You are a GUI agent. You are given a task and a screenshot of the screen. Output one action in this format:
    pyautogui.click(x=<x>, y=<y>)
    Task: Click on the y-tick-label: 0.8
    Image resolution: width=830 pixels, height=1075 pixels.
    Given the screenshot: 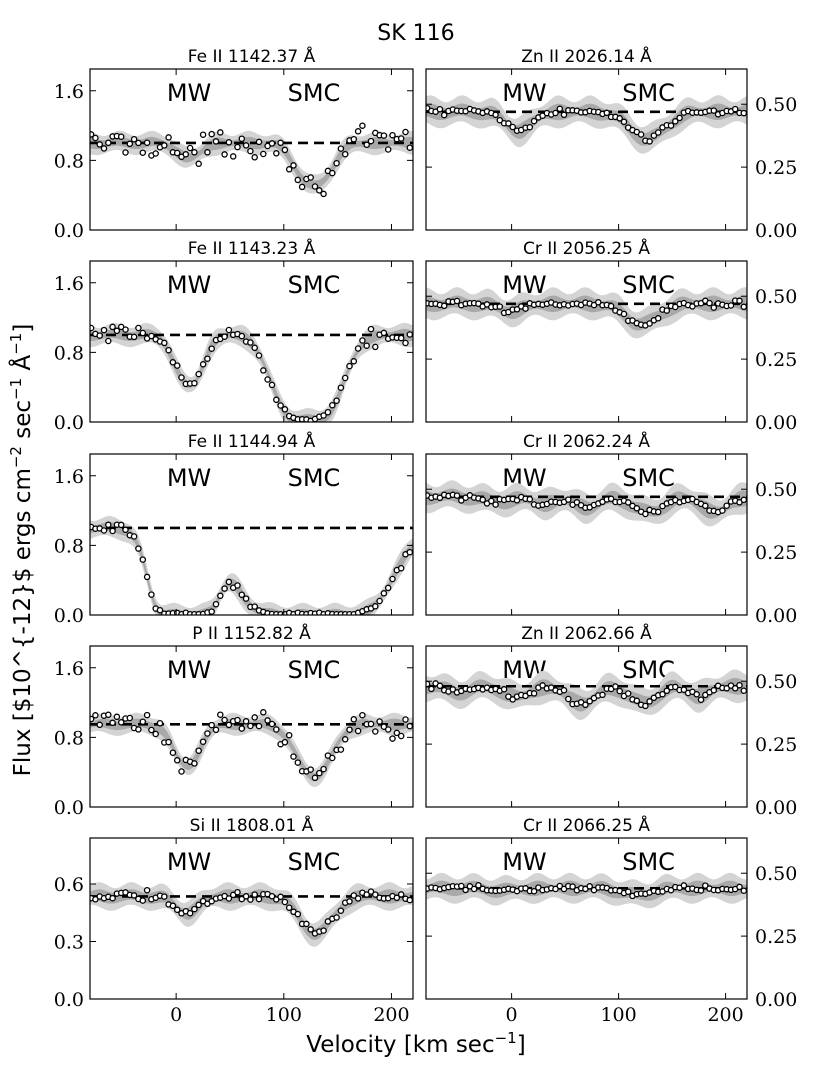 What is the action you would take?
    pyautogui.click(x=69, y=353)
    